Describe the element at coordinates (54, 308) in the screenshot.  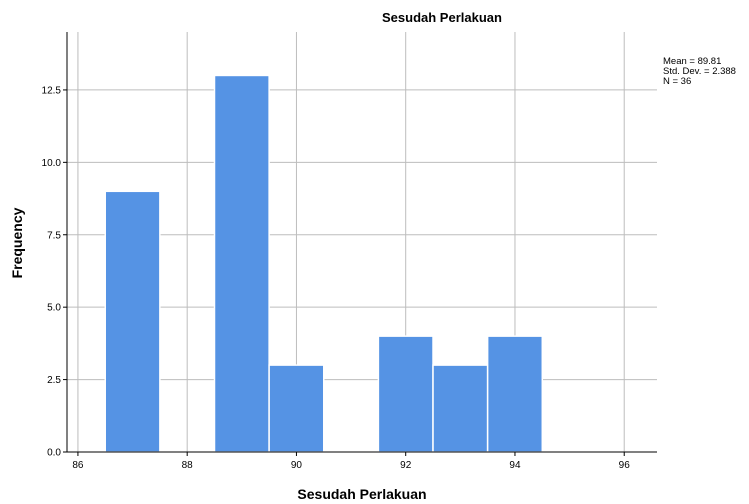
I see `y-tick-label: 5.0` at that location.